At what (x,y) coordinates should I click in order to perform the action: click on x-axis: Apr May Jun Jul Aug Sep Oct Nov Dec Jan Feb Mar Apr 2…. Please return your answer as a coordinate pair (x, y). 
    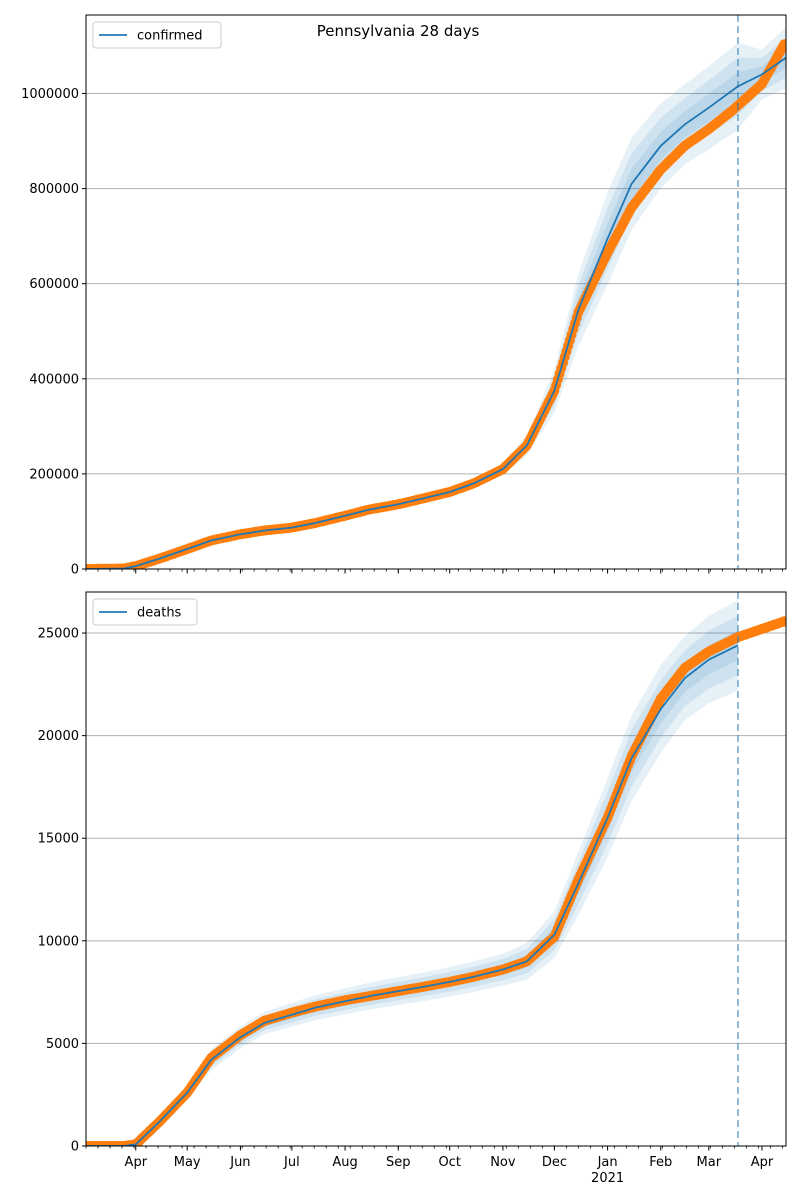
    Looking at the image, I should click on (449, 1170).